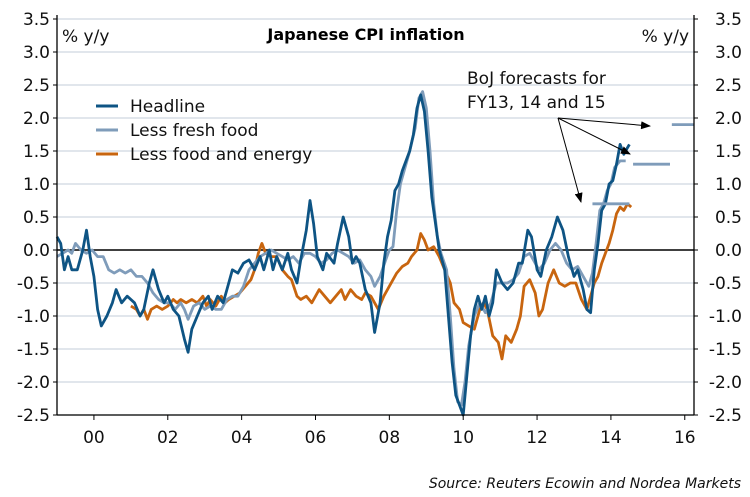 Image resolution: width=750 pixels, height=497 pixels. What do you see at coordinates (728, 20) in the screenshot?
I see `y-tick-label-right: 3.5` at bounding box center [728, 20].